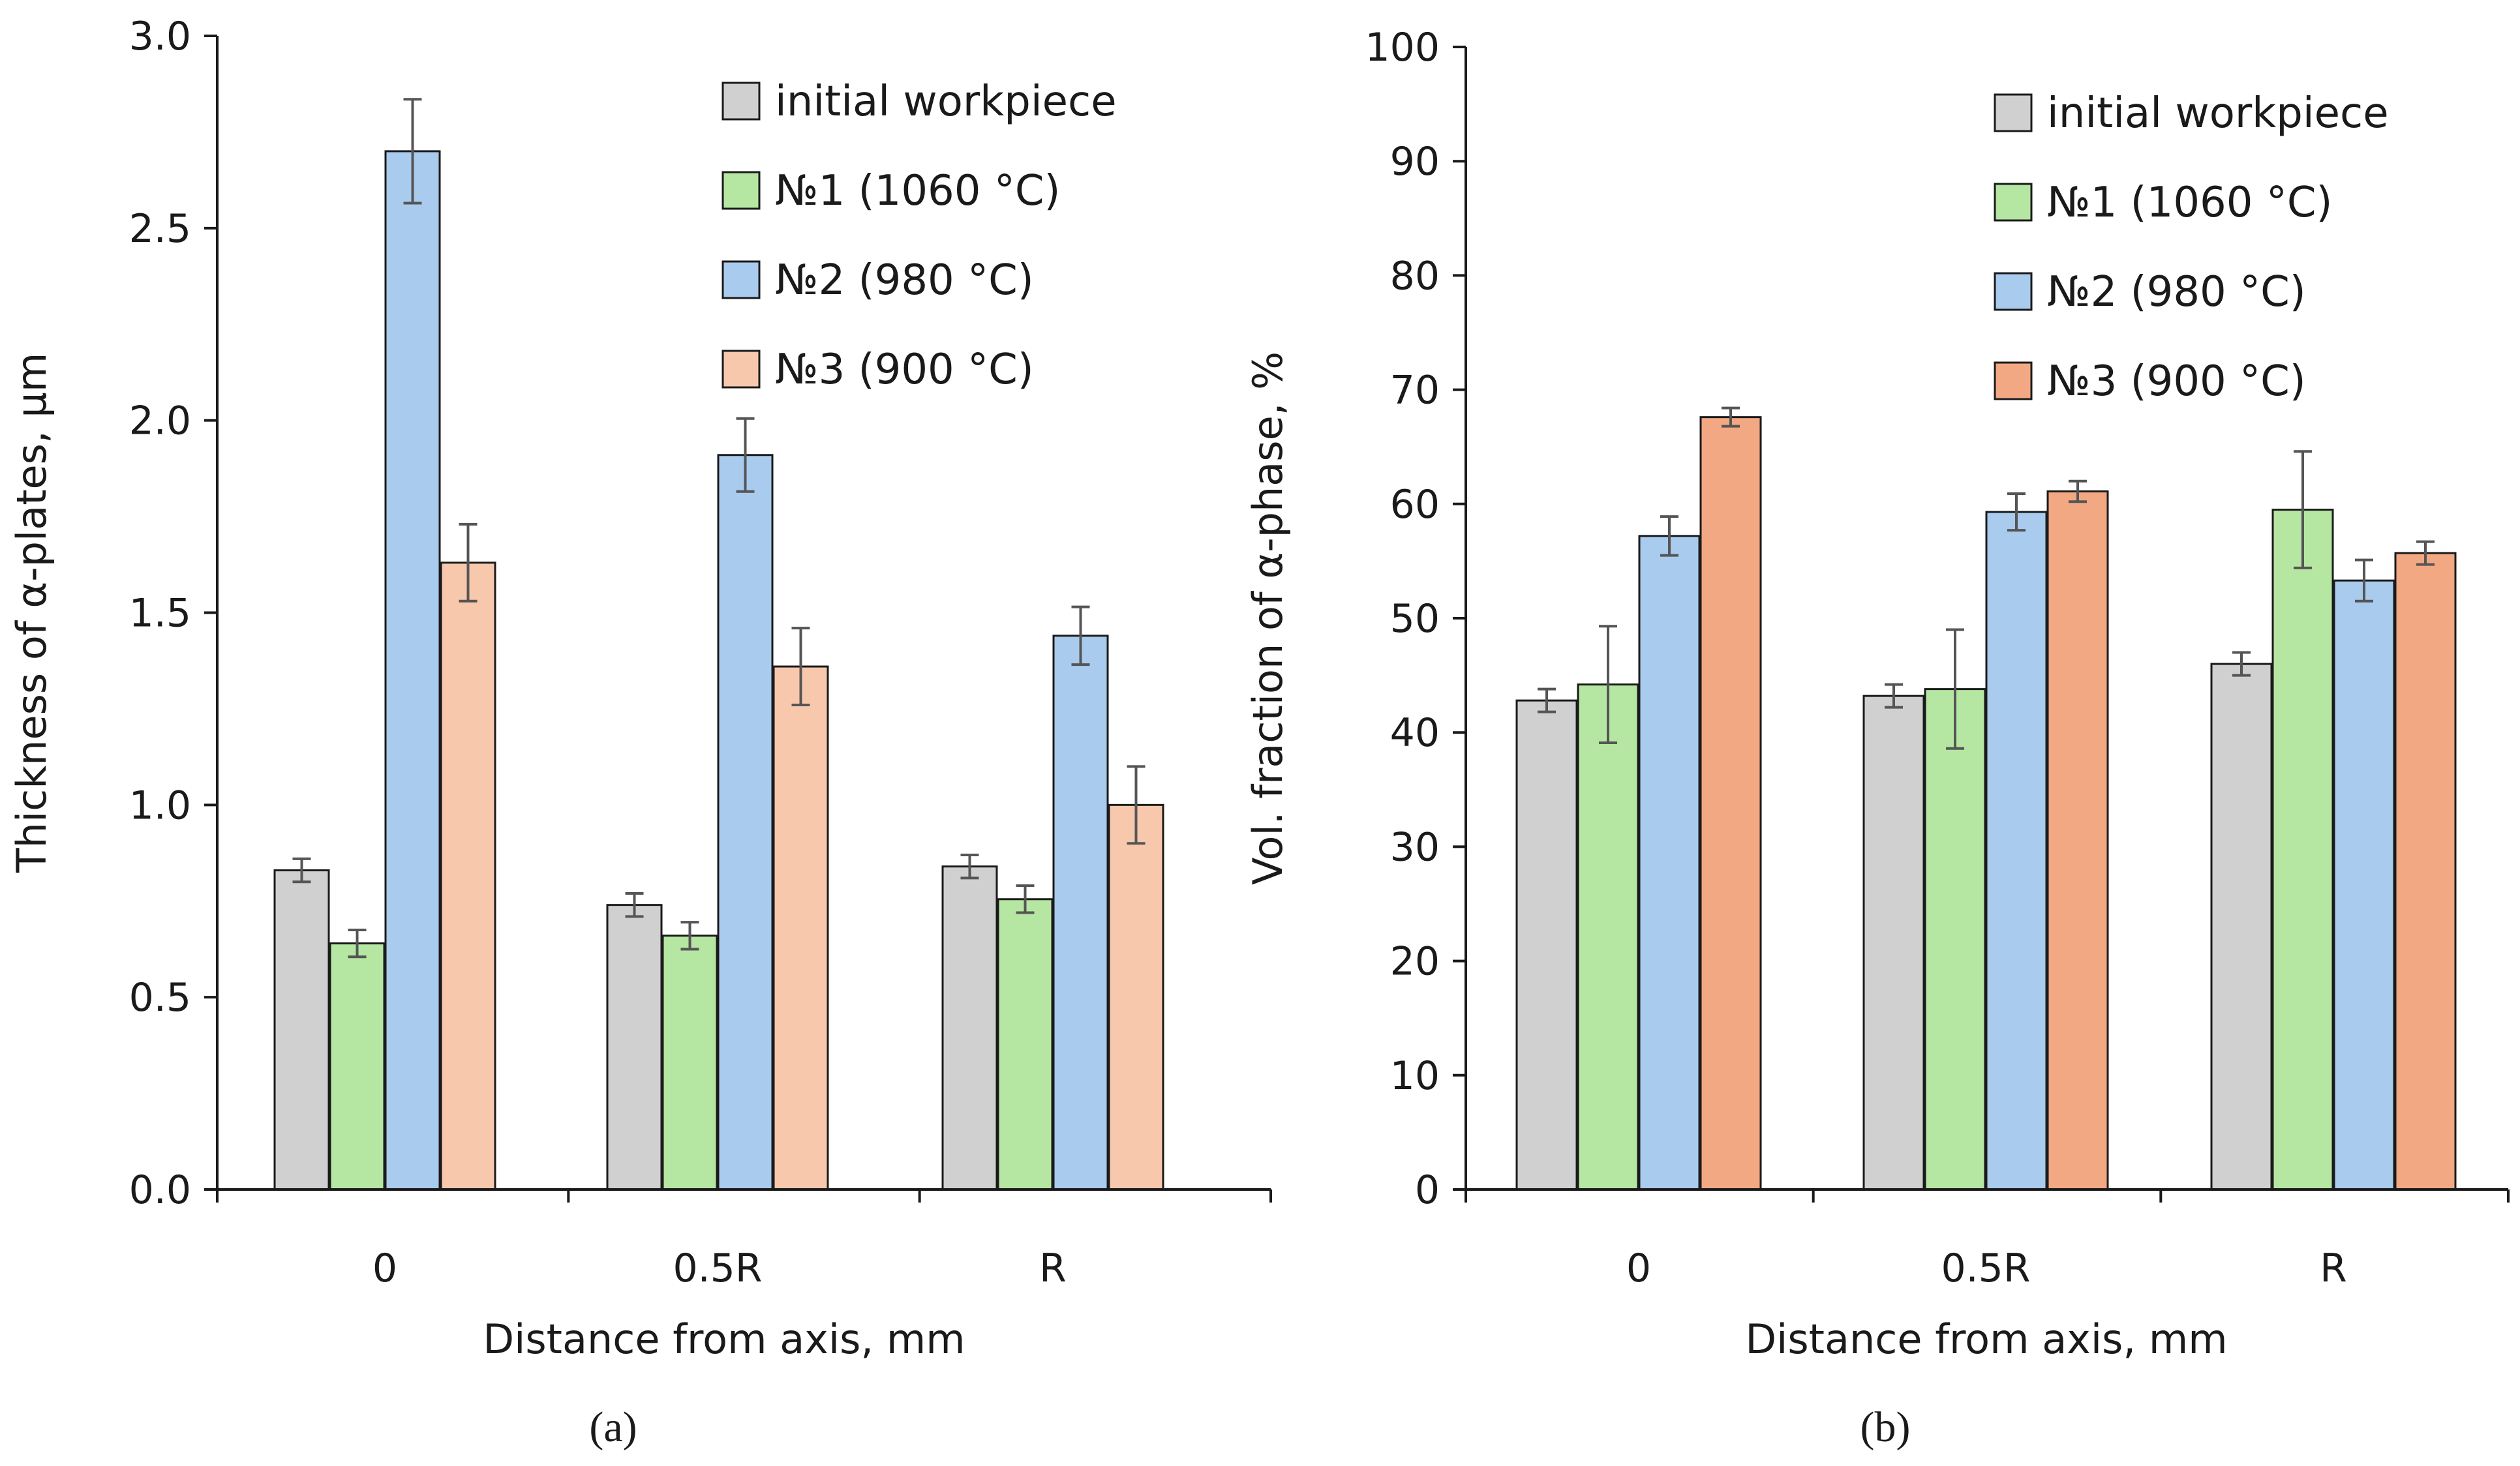 The height and width of the screenshot is (1466, 2520). I want to click on legend-label-a-3: №3 (900 °C), so click(904, 370).